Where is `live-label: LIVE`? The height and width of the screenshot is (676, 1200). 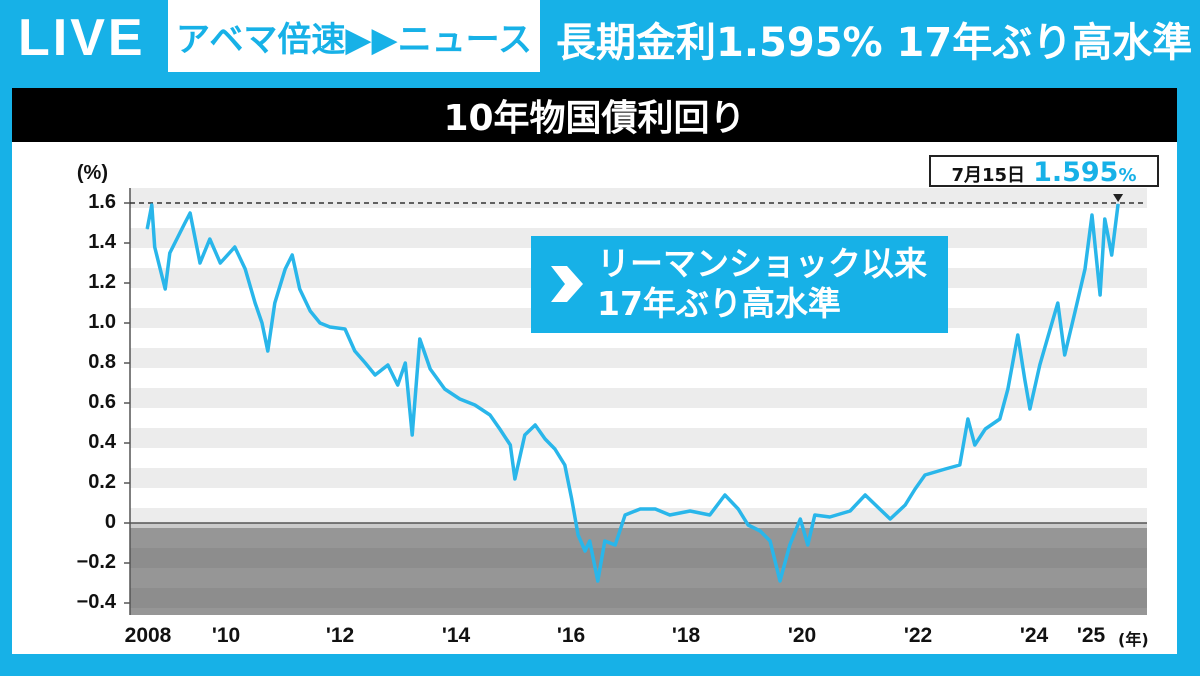
live-label: LIVE is located at coordinates (82, 38).